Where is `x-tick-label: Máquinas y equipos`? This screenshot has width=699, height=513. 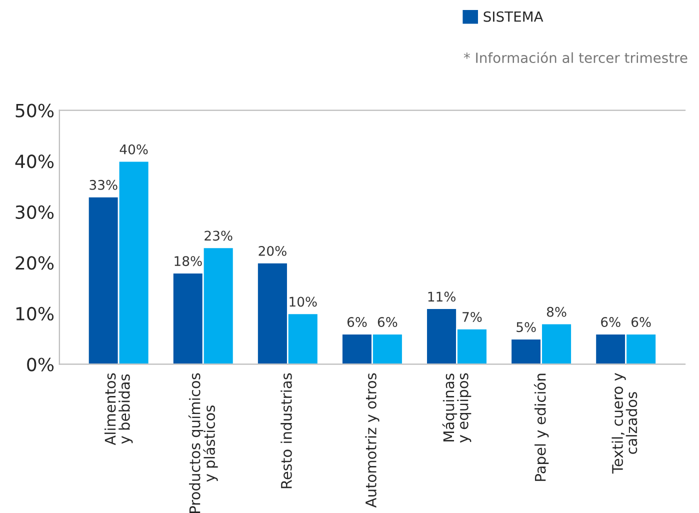 x-tick-label: Máquinas y equipos is located at coordinates (457, 408).